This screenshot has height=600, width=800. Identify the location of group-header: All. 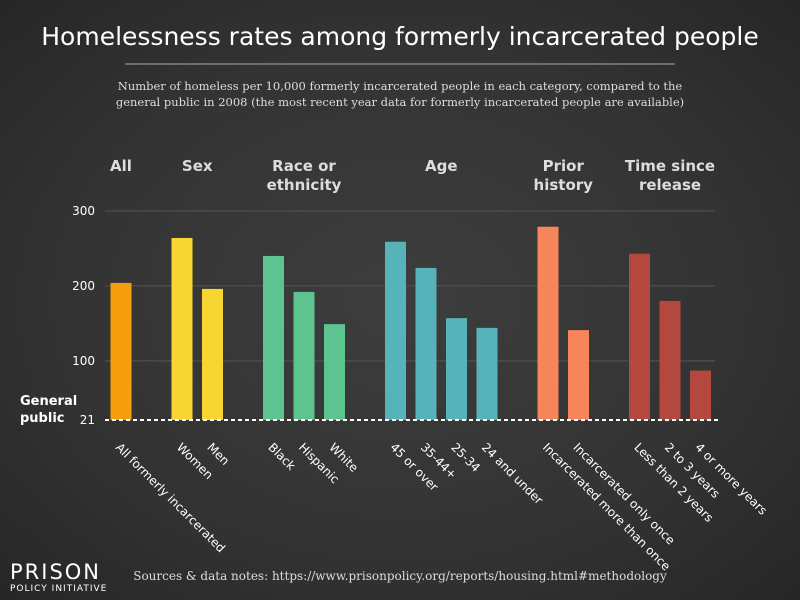
(121, 166).